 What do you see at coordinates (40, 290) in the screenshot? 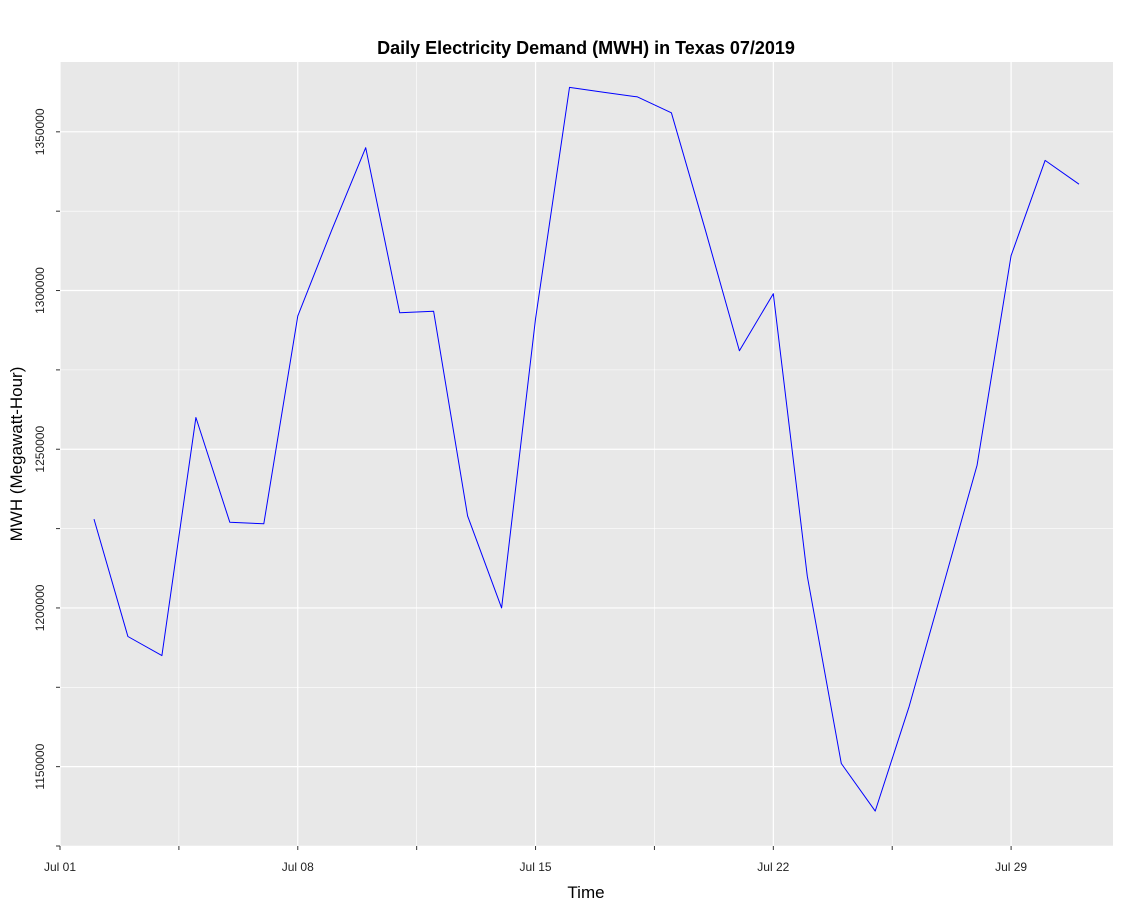
I see `y-tick-label: 1300000` at bounding box center [40, 290].